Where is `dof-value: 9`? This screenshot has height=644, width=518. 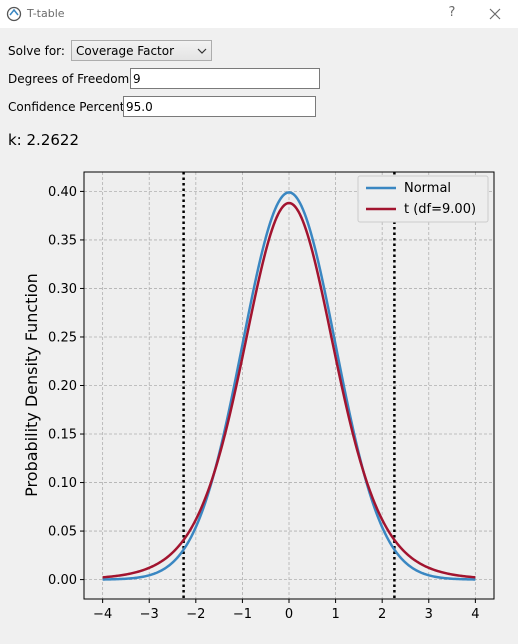
dof-value: 9 is located at coordinates (137, 79).